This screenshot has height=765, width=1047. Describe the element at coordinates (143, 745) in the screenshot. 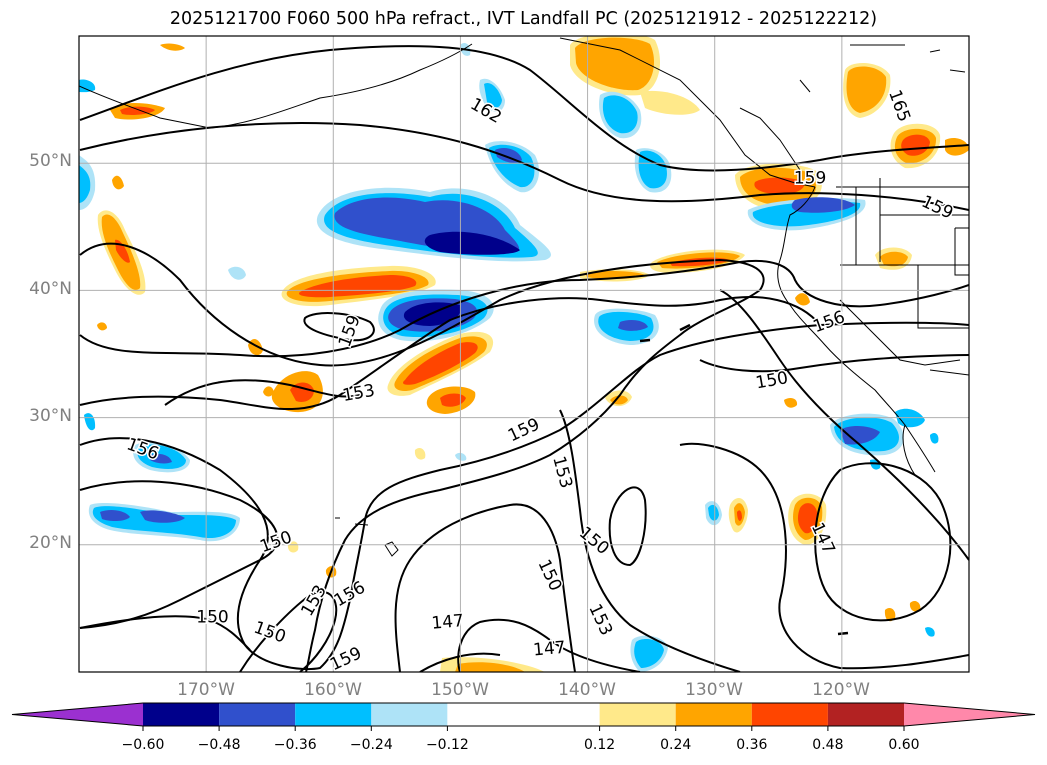

I see `colorbar-tick-label: −0.60` at that location.